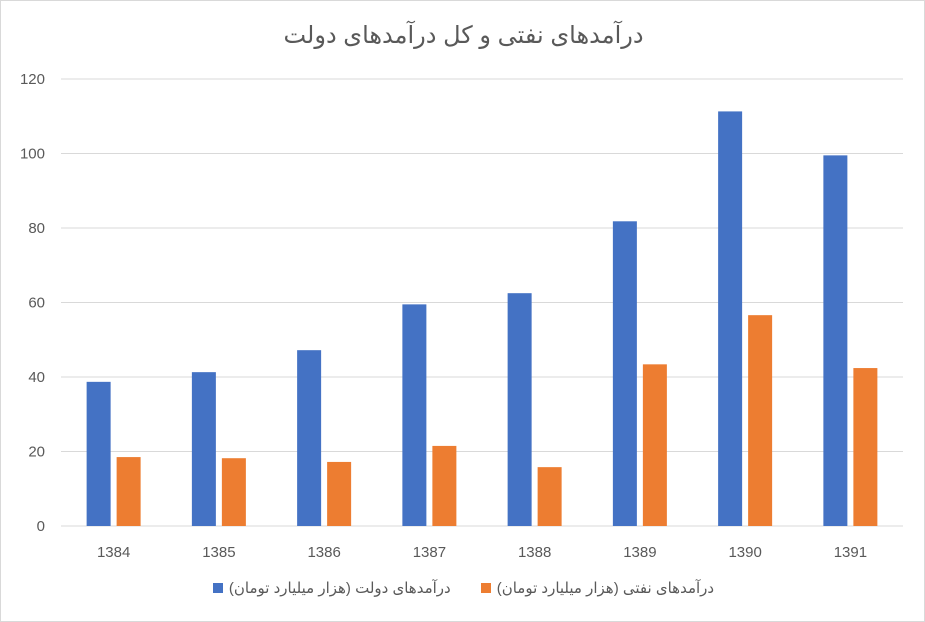  What do you see at coordinates (485, 588) in the screenshot?
I see `legend-swatch-orange` at bounding box center [485, 588].